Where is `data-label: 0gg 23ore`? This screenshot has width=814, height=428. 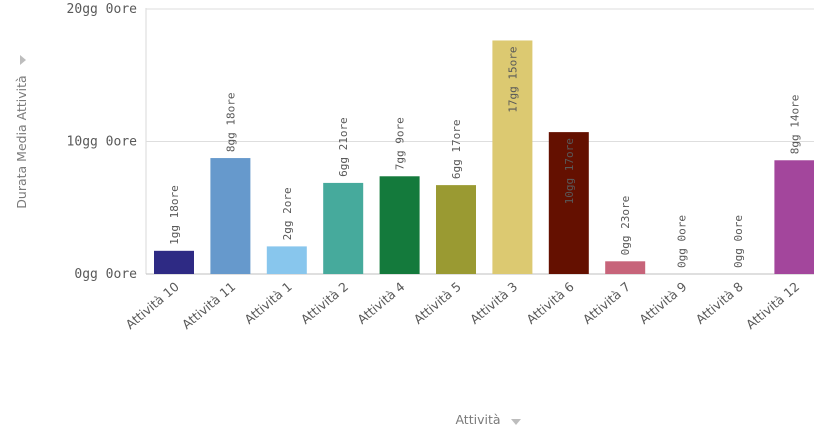
data-label: 0gg 23ore is located at coordinates (625, 226).